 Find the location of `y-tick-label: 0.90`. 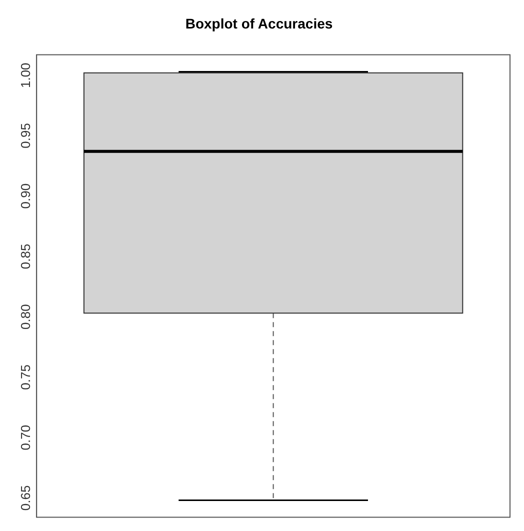

y-tick-label: 0.90 is located at coordinates (26, 196).